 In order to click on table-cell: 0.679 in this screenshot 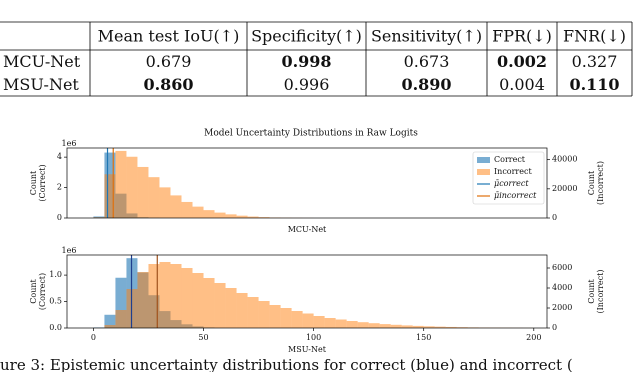, I will do `click(169, 61)`.